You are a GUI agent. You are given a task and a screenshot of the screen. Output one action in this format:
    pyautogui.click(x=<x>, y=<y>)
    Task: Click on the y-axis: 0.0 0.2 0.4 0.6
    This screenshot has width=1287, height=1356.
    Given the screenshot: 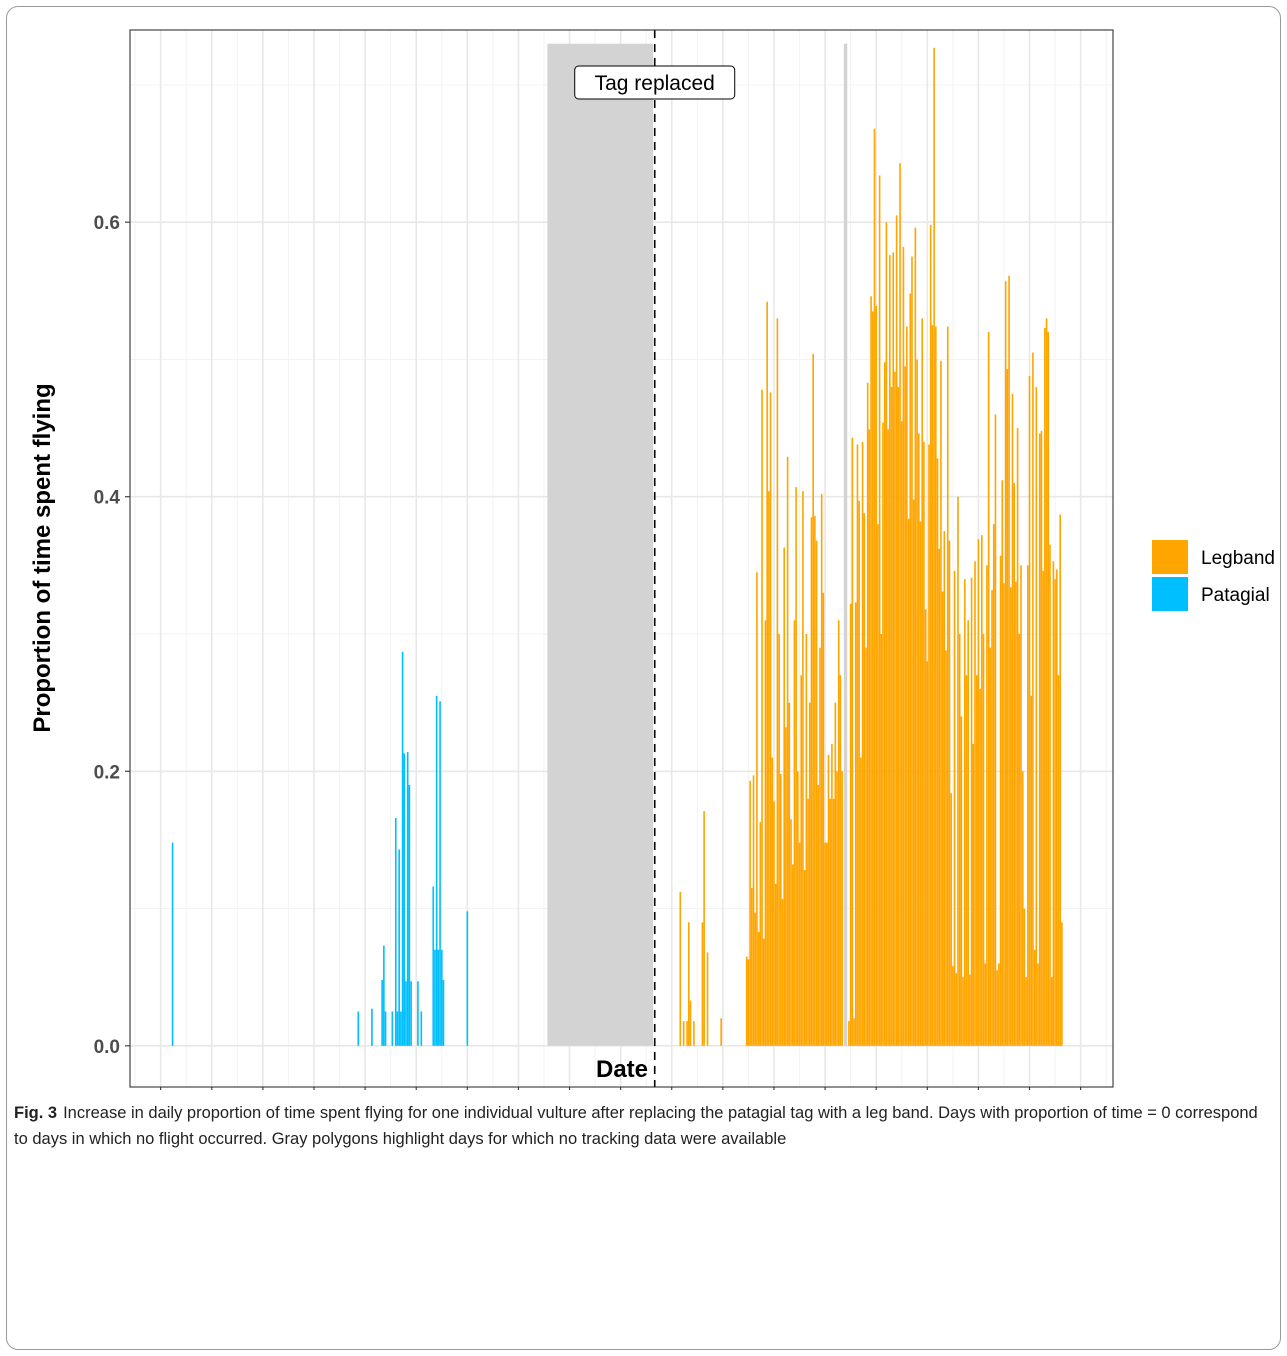 What is the action you would take?
    pyautogui.click(x=112, y=635)
    